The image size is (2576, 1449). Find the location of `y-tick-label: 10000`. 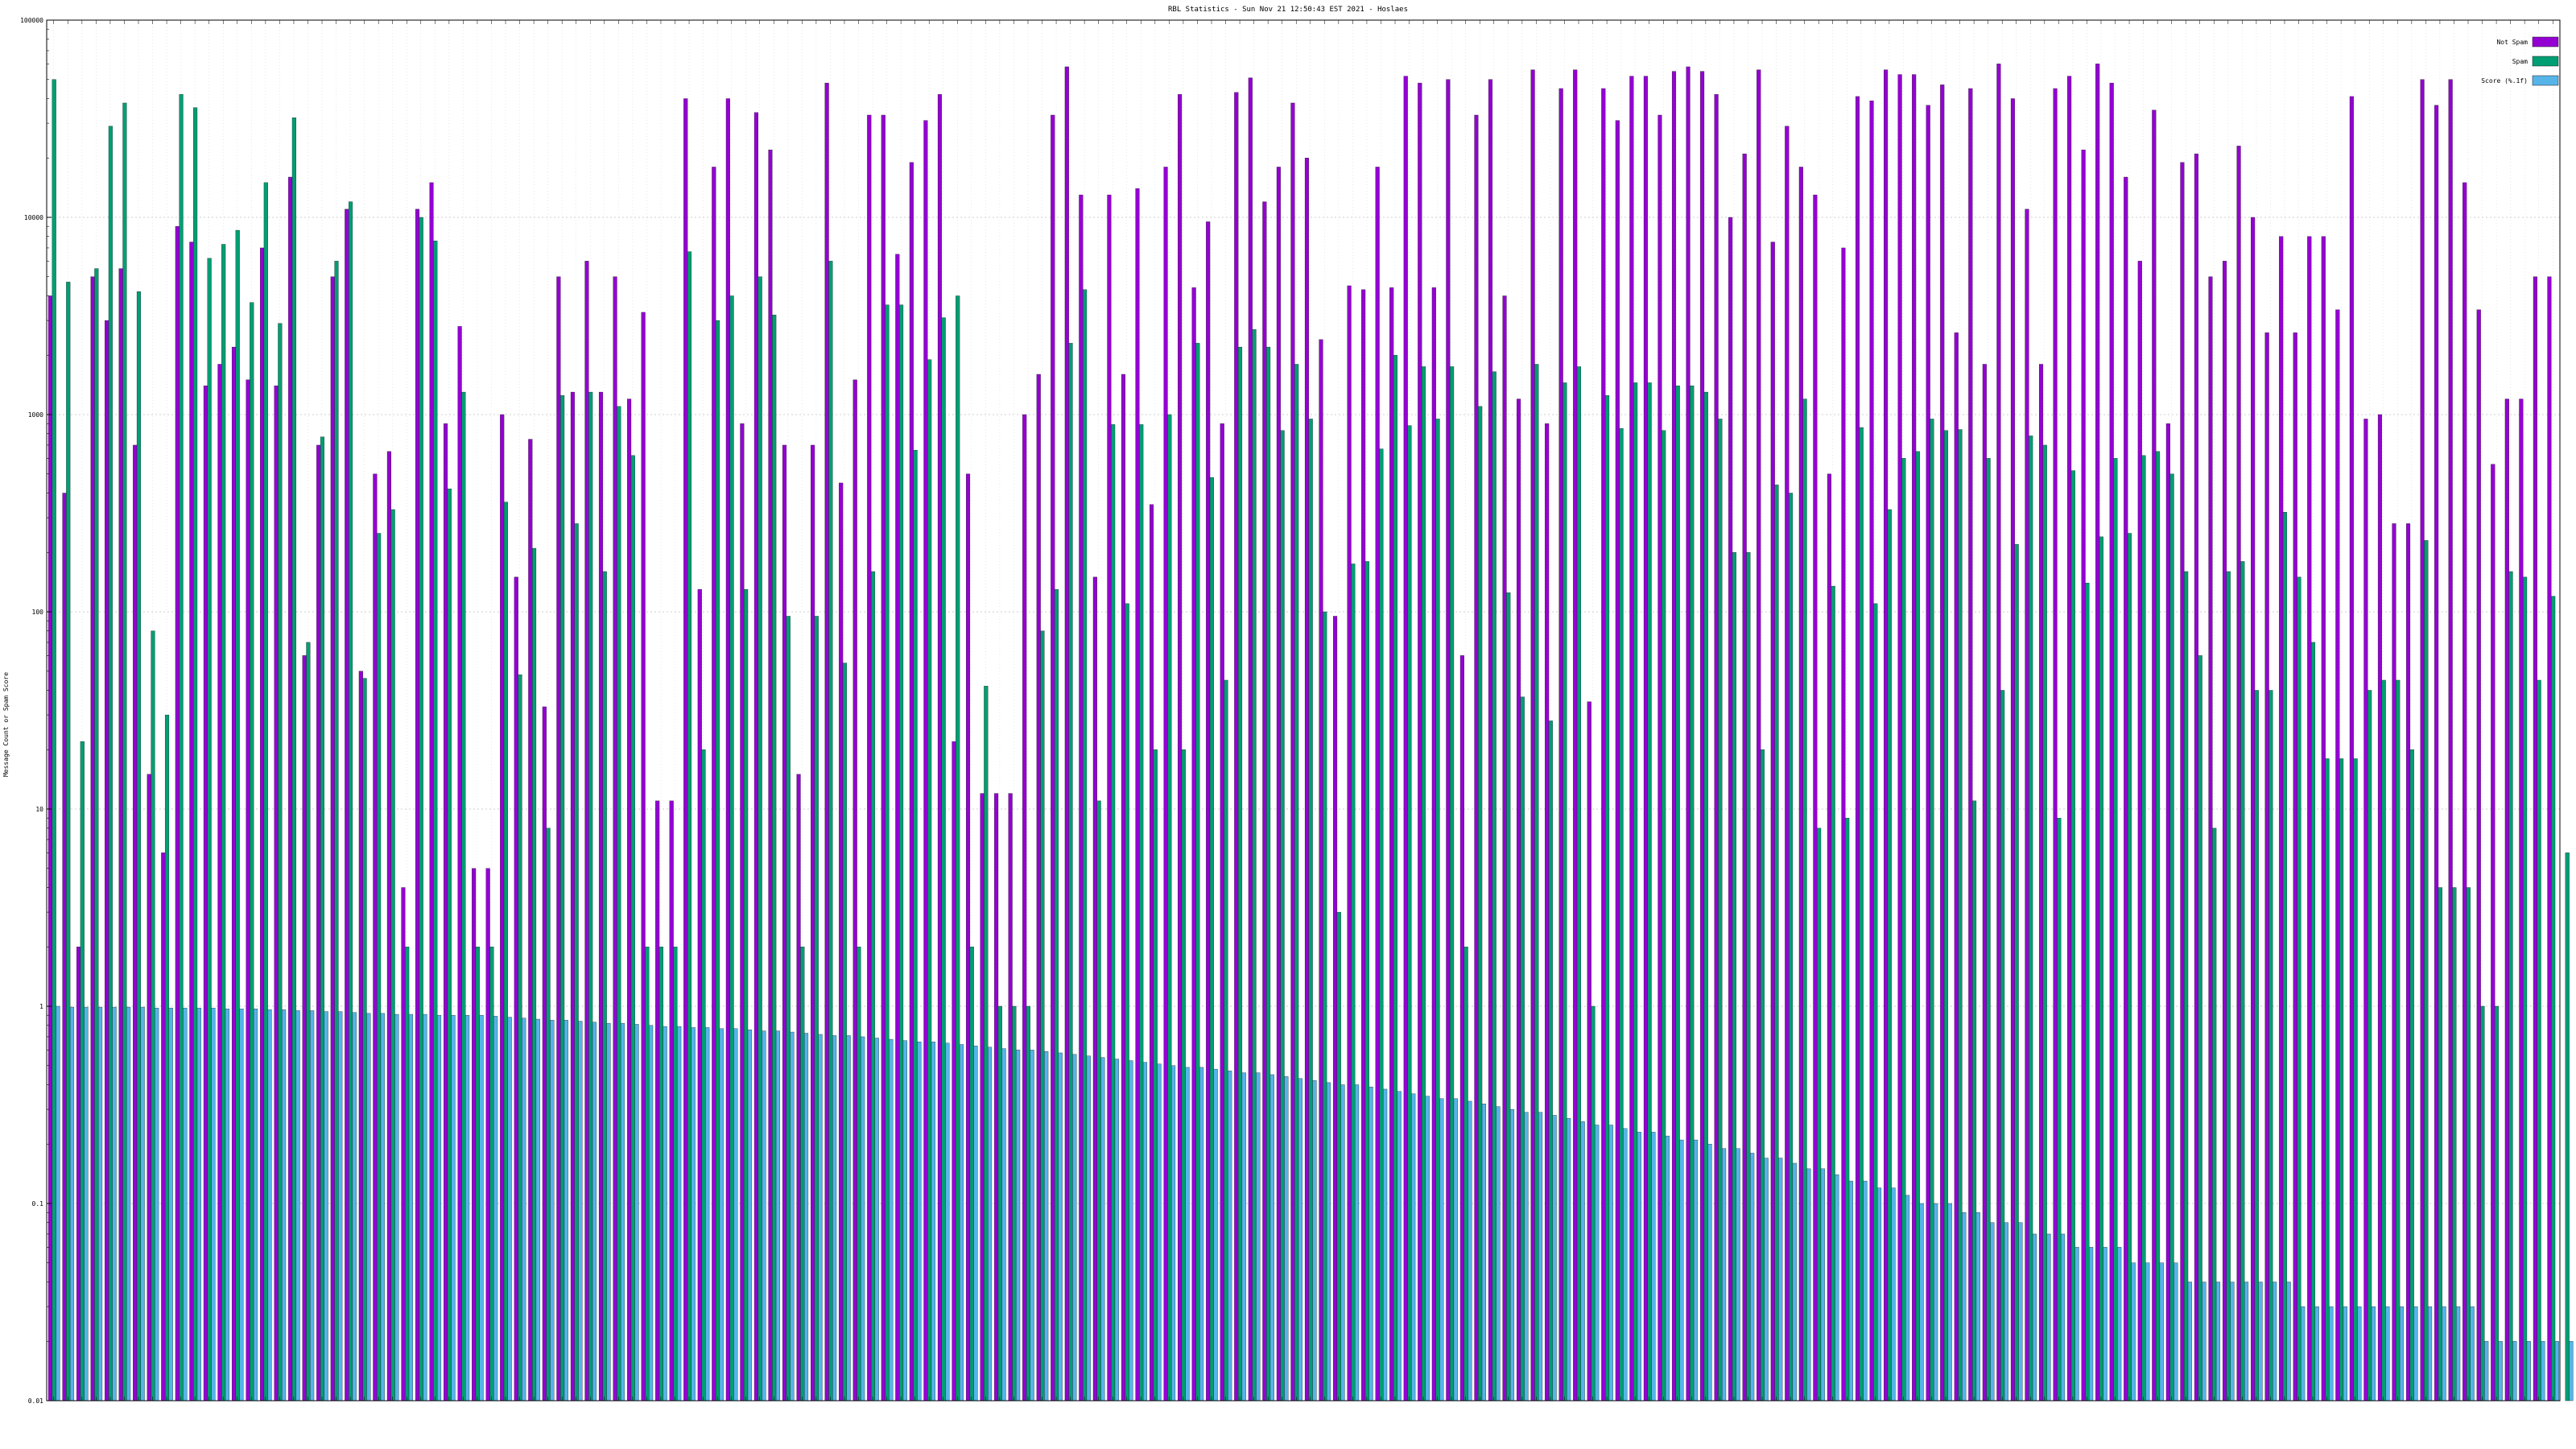

y-tick-label: 10000 is located at coordinates (33, 217).